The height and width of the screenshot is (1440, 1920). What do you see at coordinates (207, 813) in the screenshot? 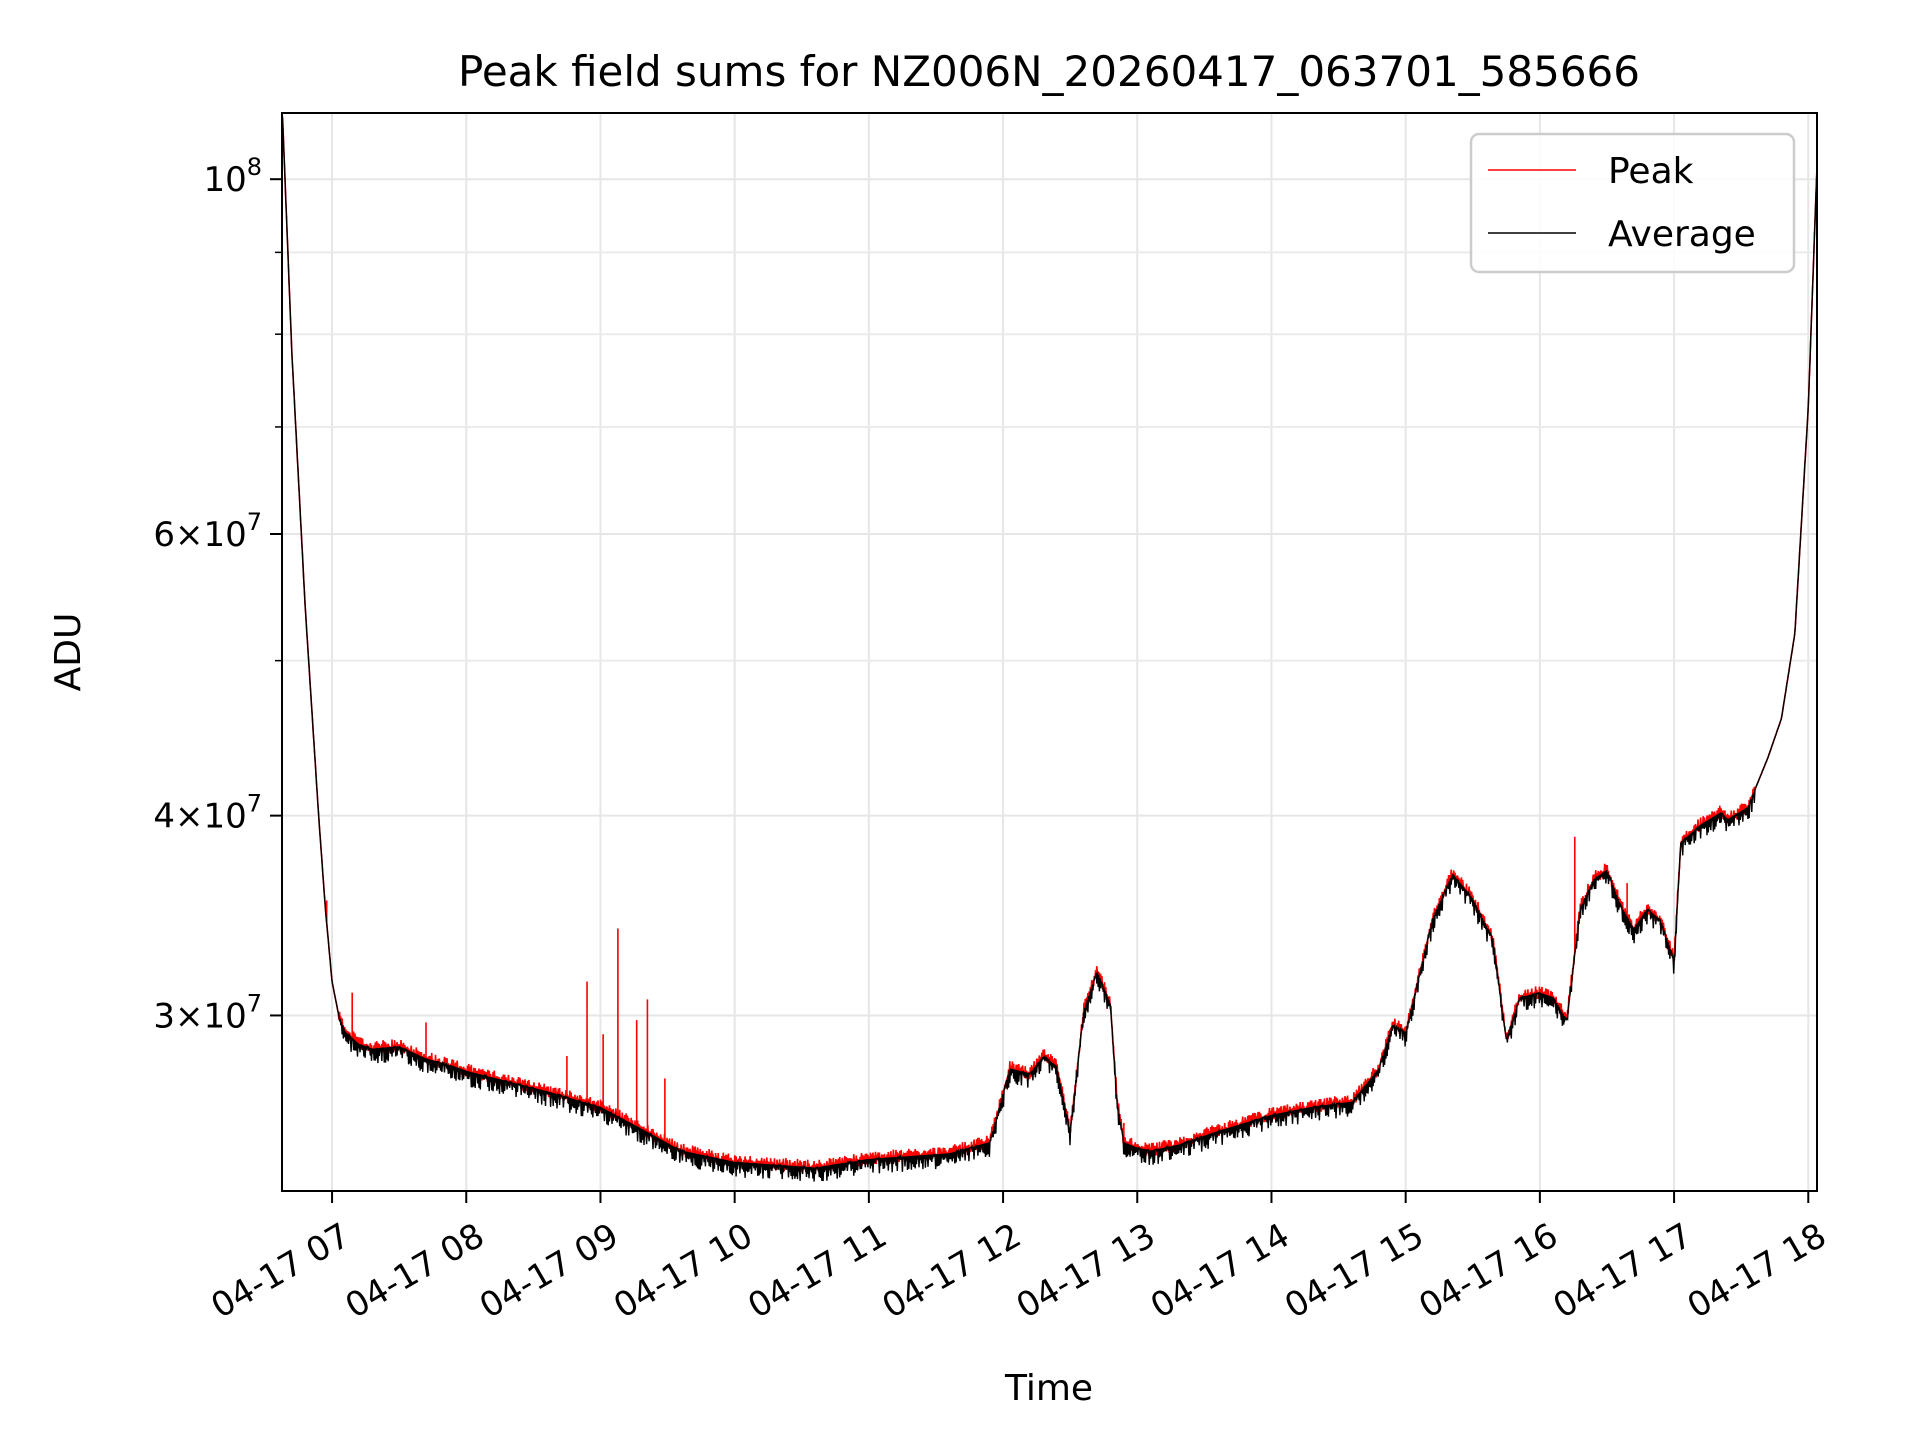
I see `y-tick-label: 4×107` at bounding box center [207, 813].